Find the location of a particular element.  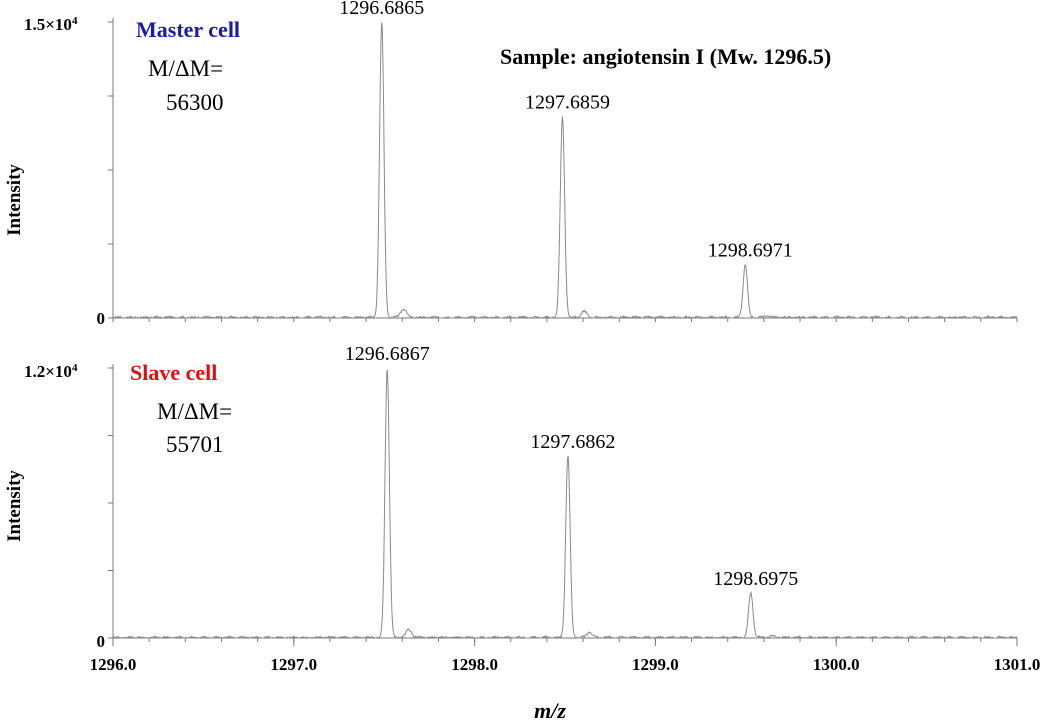

y-tick-top-slave-base: 1.2×10 is located at coordinates (48, 371).